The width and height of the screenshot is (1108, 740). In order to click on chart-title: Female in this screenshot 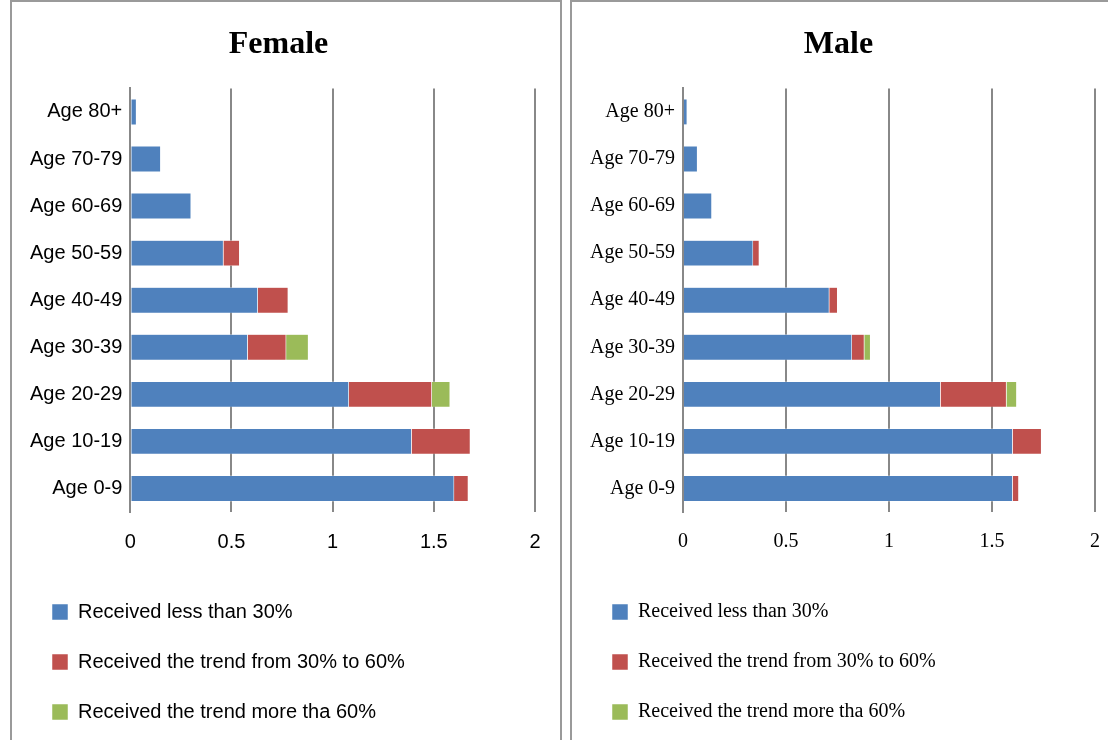, I will do `click(278, 42)`.